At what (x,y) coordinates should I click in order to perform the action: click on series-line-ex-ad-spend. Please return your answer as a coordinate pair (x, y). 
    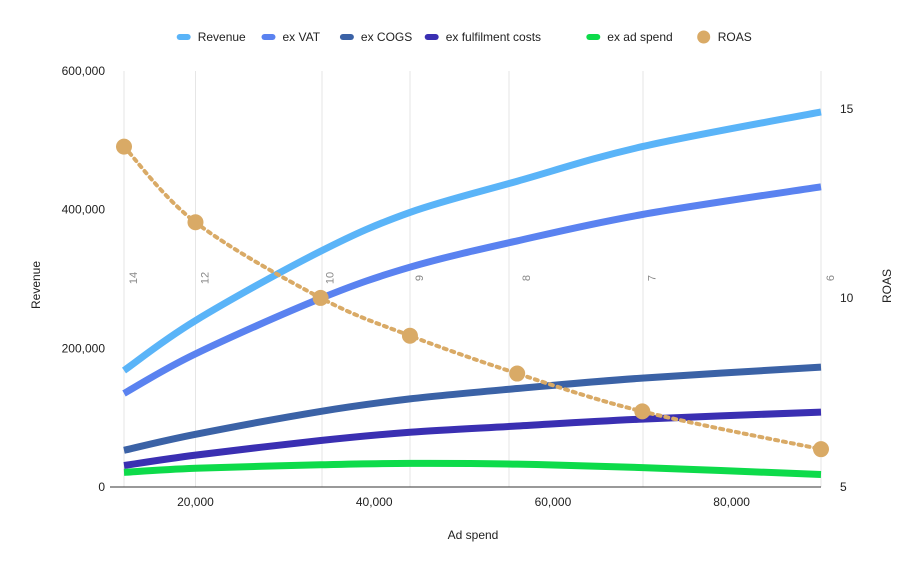
    Looking at the image, I should click on (472, 468).